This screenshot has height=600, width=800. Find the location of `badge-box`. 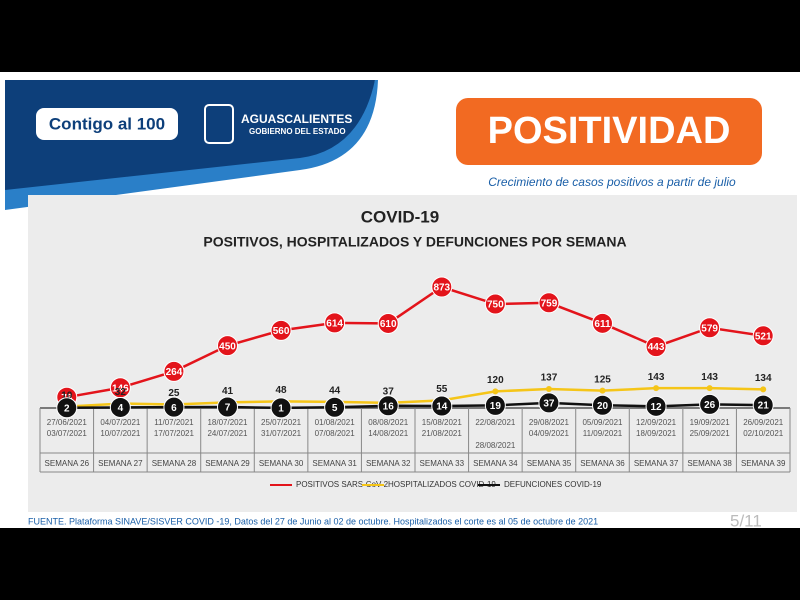

badge-box is located at coordinates (609, 131).